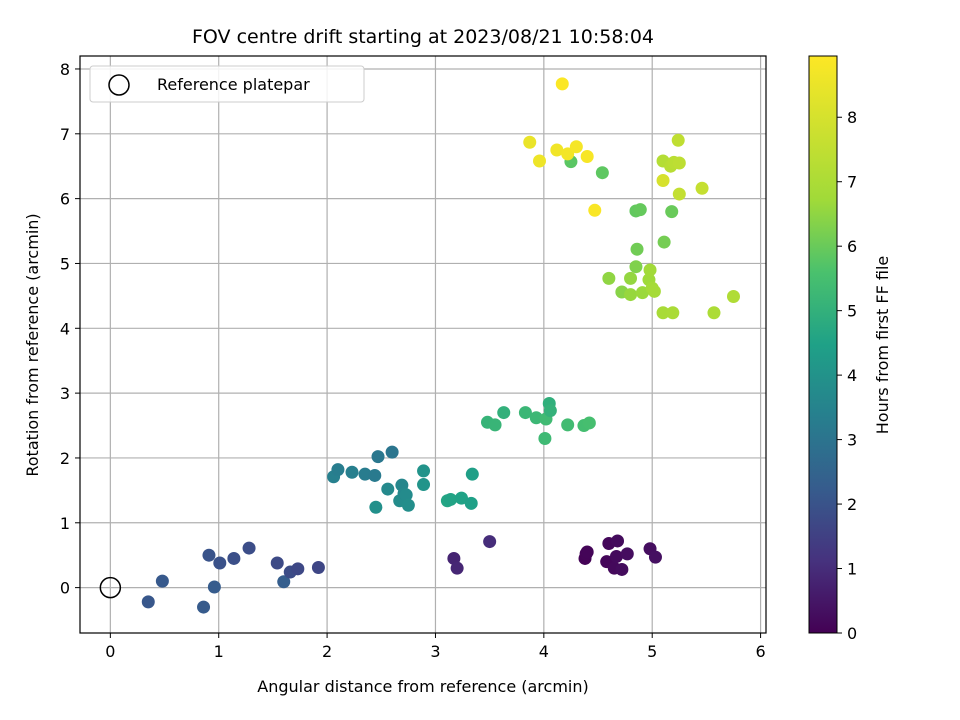 The height and width of the screenshot is (720, 960). What do you see at coordinates (327, 651) in the screenshot?
I see `x-tick-label: 2` at bounding box center [327, 651].